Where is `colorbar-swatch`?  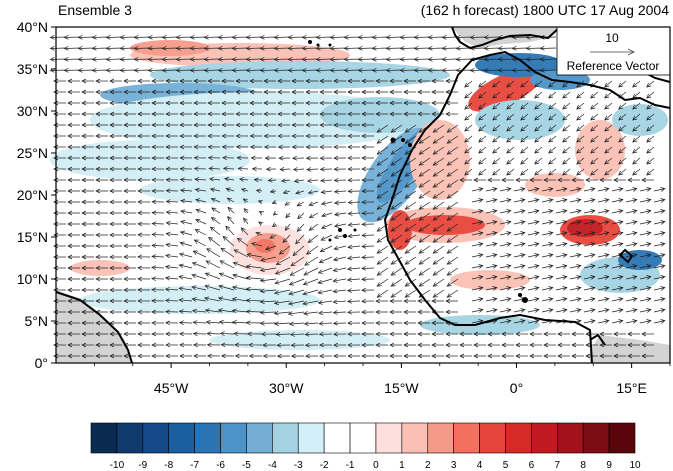 colorbar-swatch is located at coordinates (466, 438).